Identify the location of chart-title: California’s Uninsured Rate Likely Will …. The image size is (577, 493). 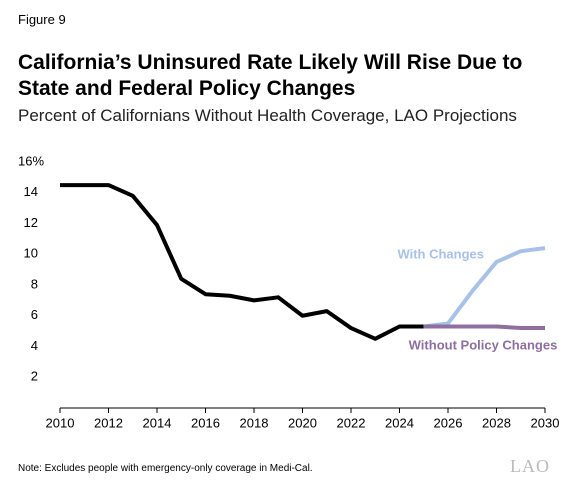
(270, 75).